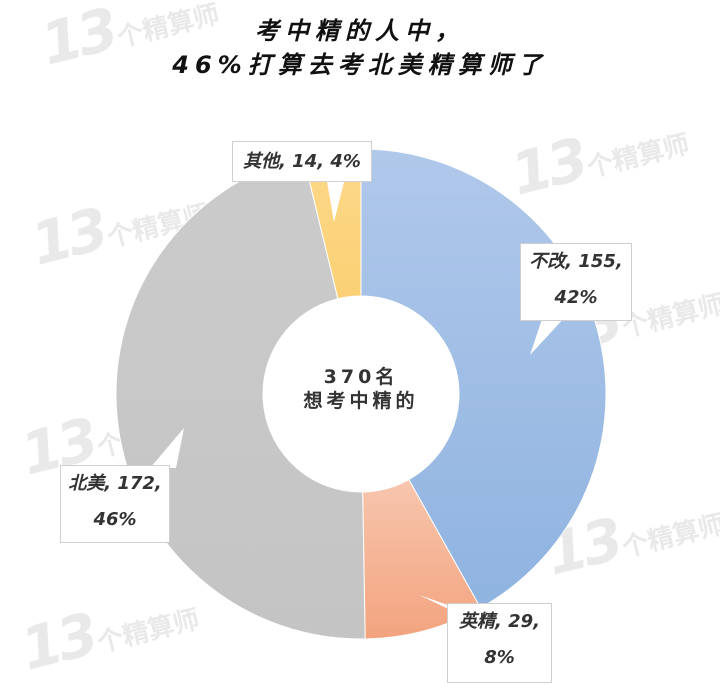  Describe the element at coordinates (360, 31) in the screenshot. I see `chart-title-line1: 考中精的人中，` at that location.